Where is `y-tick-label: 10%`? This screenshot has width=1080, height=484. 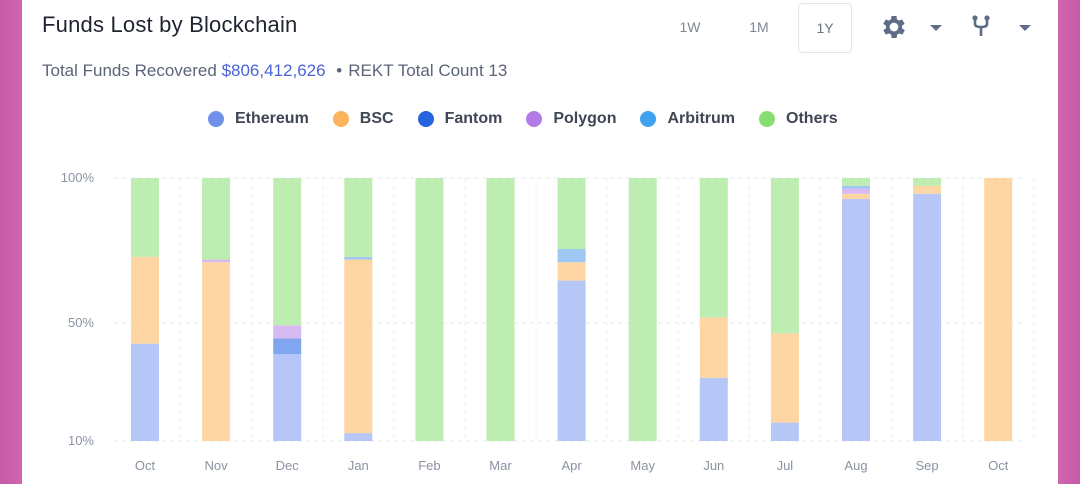 y-tick-label: 10% is located at coordinates (81, 440).